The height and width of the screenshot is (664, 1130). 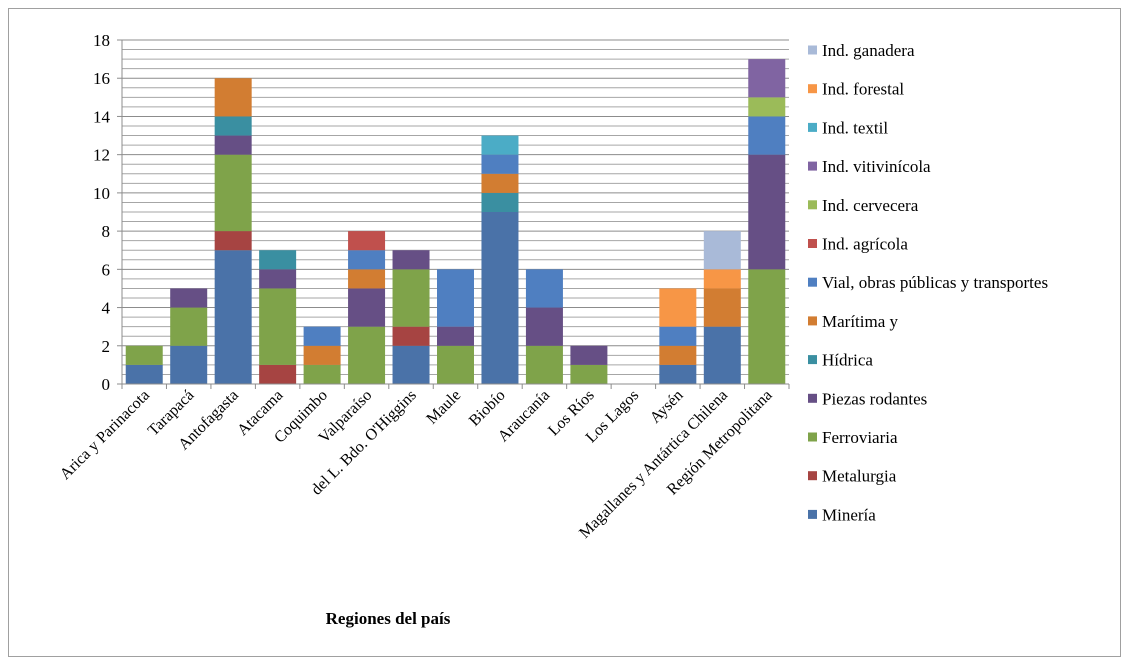 What do you see at coordinates (812, 437) in the screenshot?
I see `legend-swatch-ferroviaria` at bounding box center [812, 437].